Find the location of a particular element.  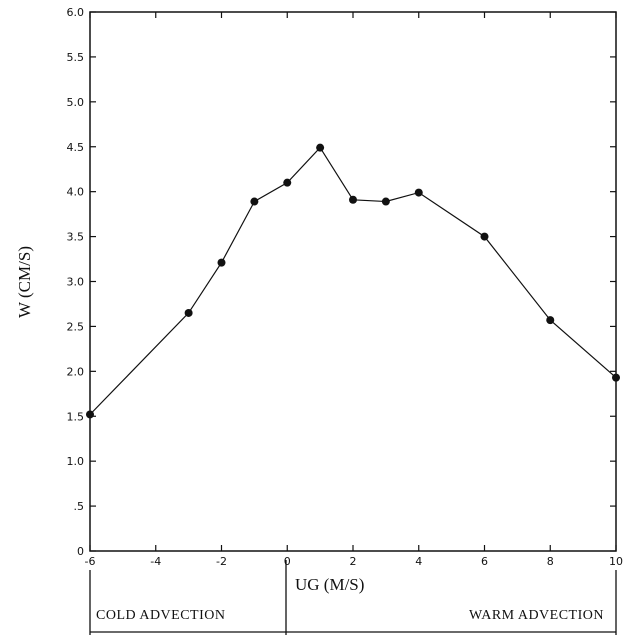

region-label-cold: COLD ADVECTION is located at coordinates (161, 615).